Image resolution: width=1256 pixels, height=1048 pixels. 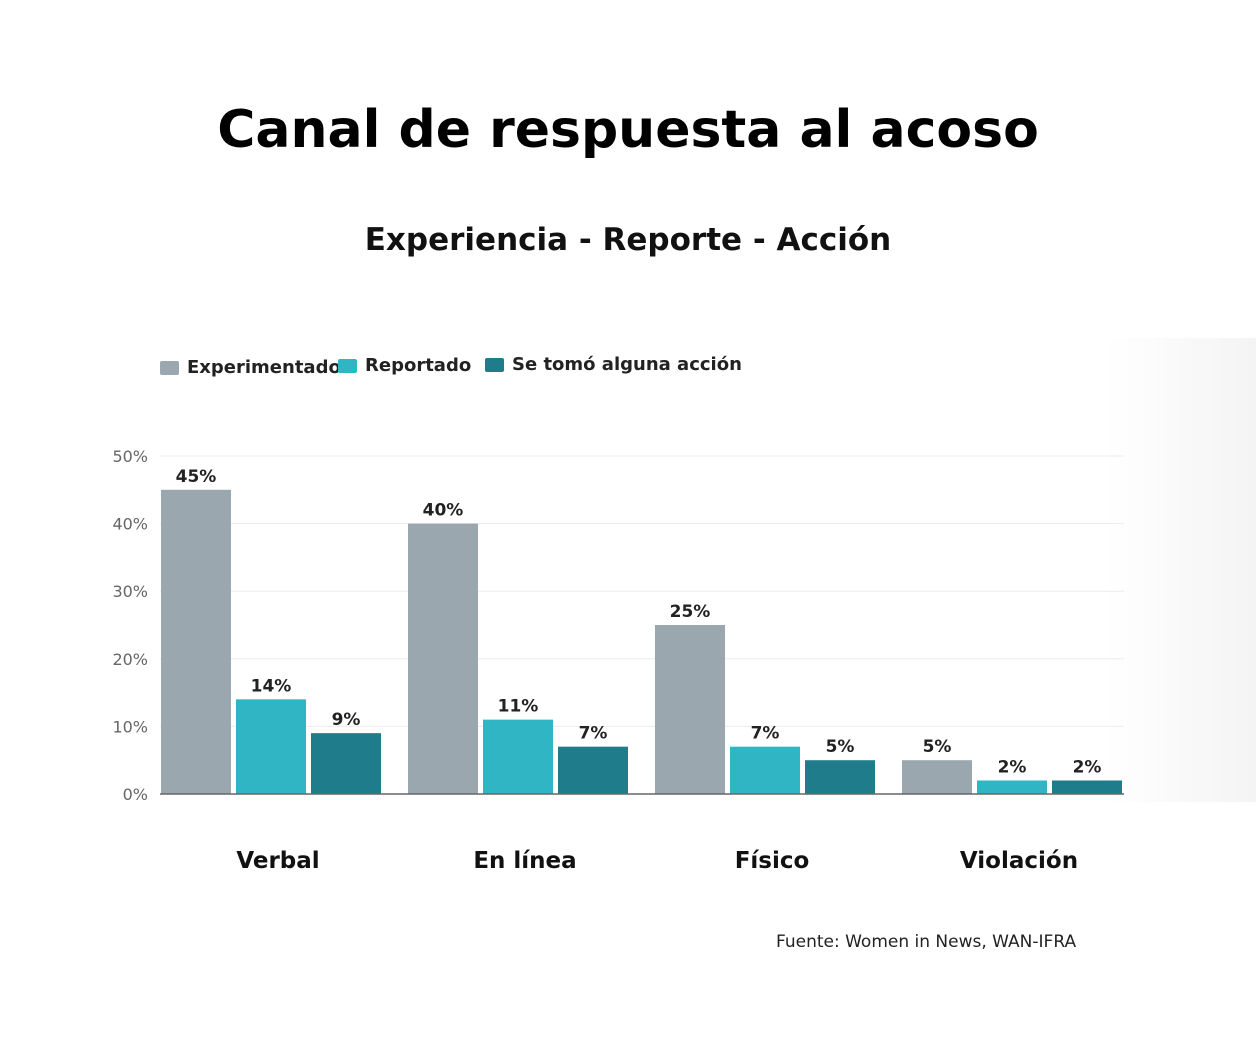 I want to click on chart-subtitle: Experiencia - Reporte - Acción, so click(x=628, y=240).